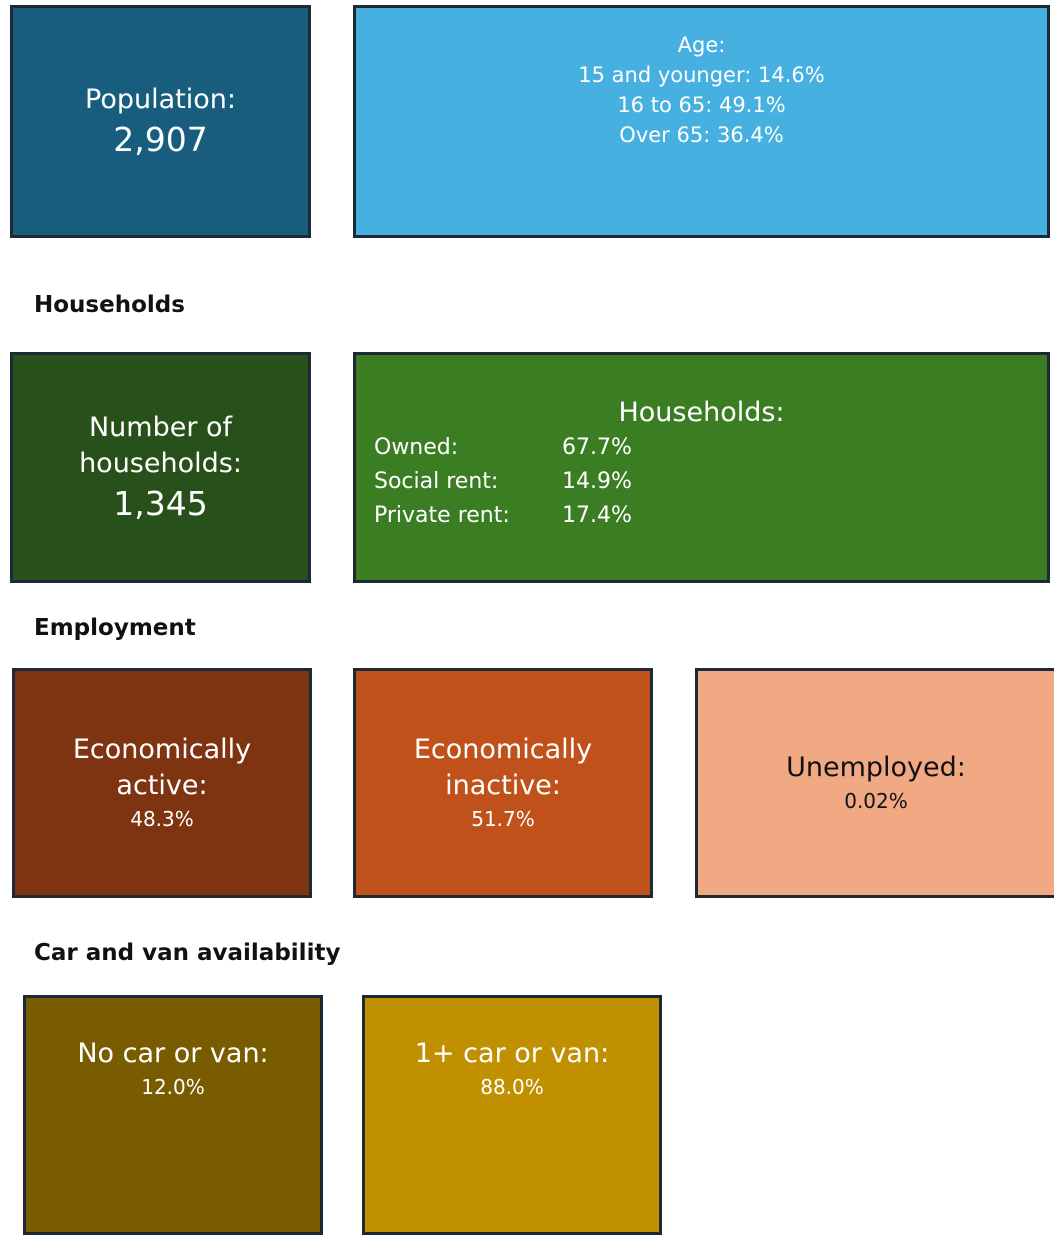  I want to click on label: Private rent:, so click(442, 515).